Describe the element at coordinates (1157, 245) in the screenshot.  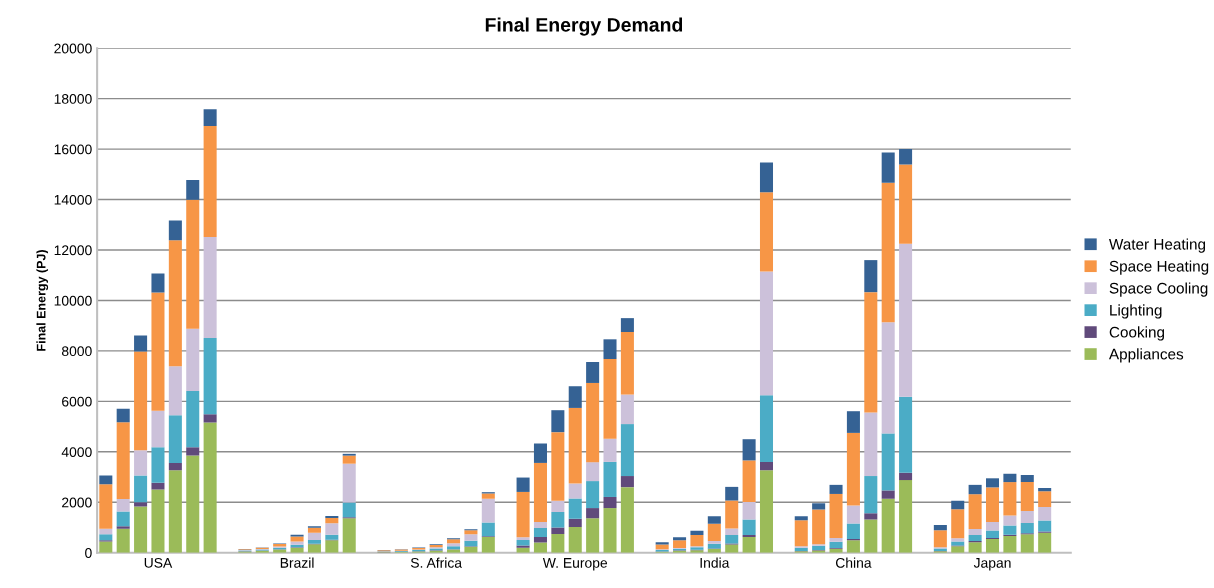
I see `legend-label: Water Heating` at that location.